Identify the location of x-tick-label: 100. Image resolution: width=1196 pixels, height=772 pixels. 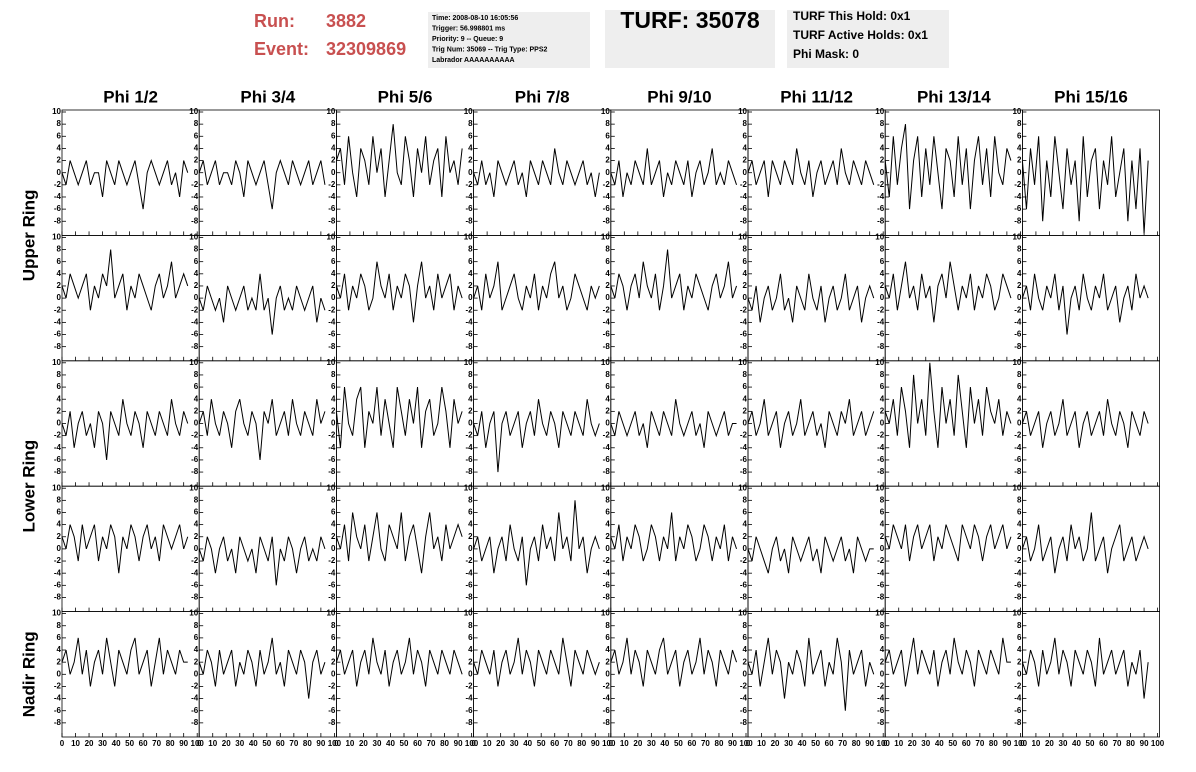
(198, 743).